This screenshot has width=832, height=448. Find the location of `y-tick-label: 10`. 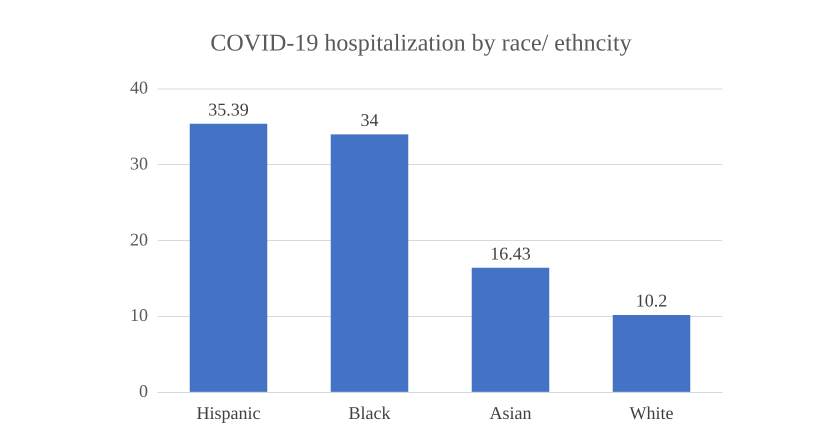

y-tick-label: 10 is located at coordinates (139, 315).